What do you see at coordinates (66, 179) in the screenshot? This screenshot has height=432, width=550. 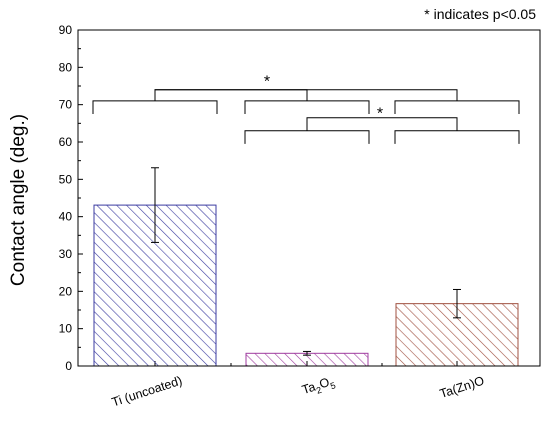 I see `y-tick-label: 50` at bounding box center [66, 179].